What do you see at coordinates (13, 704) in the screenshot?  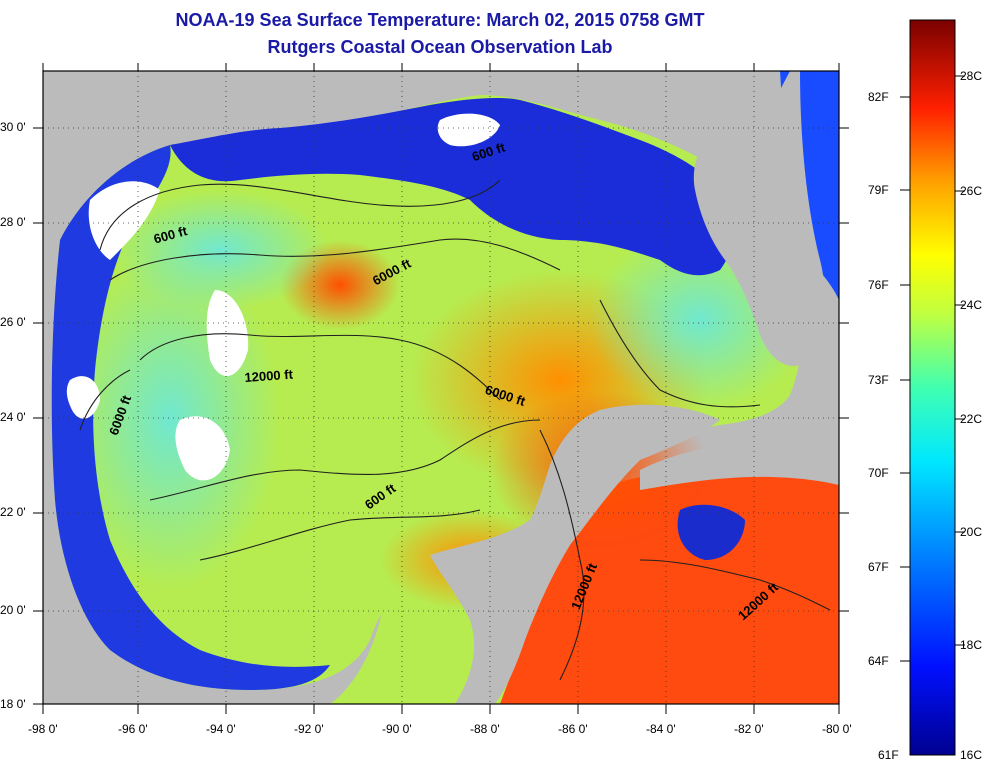 I see `lat-label: 18 0'` at bounding box center [13, 704].